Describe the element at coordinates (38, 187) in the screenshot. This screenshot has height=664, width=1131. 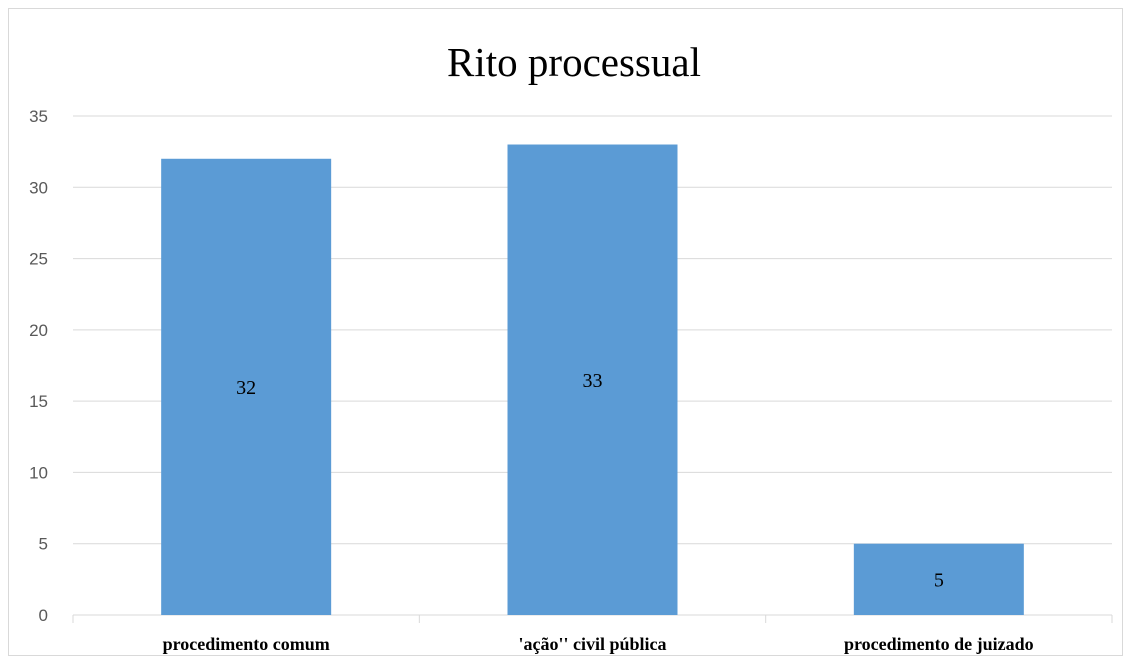
I see `y-tick-label: 30` at that location.